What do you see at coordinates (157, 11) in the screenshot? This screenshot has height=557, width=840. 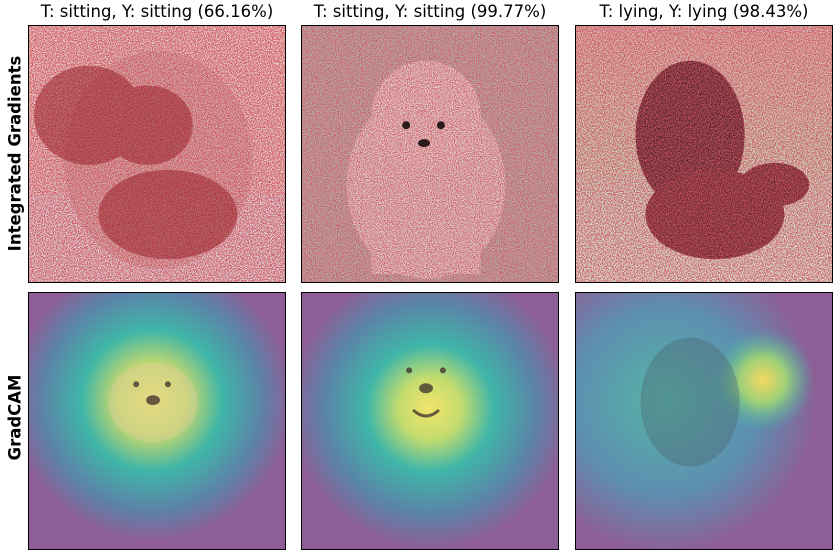 I see `column-title-1: T: sitting, Y: sitting (66.16%)` at bounding box center [157, 11].